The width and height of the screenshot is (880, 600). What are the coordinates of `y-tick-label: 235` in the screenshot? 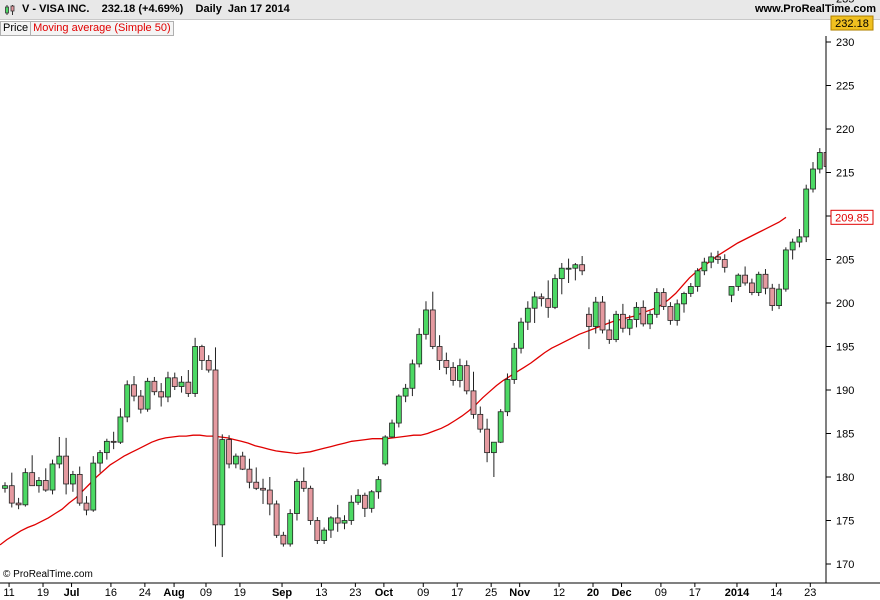 It's located at (845, 3).